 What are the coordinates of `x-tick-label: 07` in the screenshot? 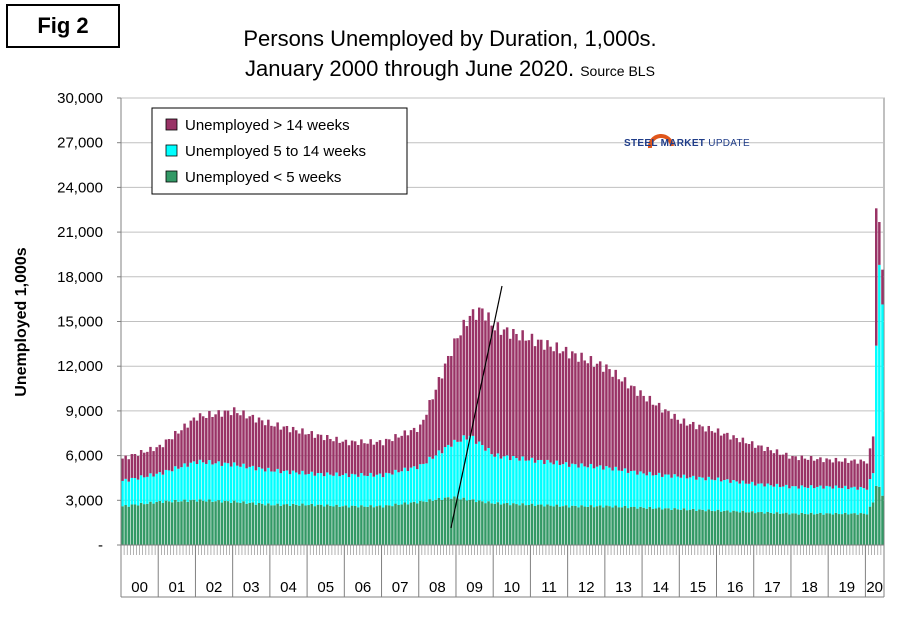 It's located at (400, 587).